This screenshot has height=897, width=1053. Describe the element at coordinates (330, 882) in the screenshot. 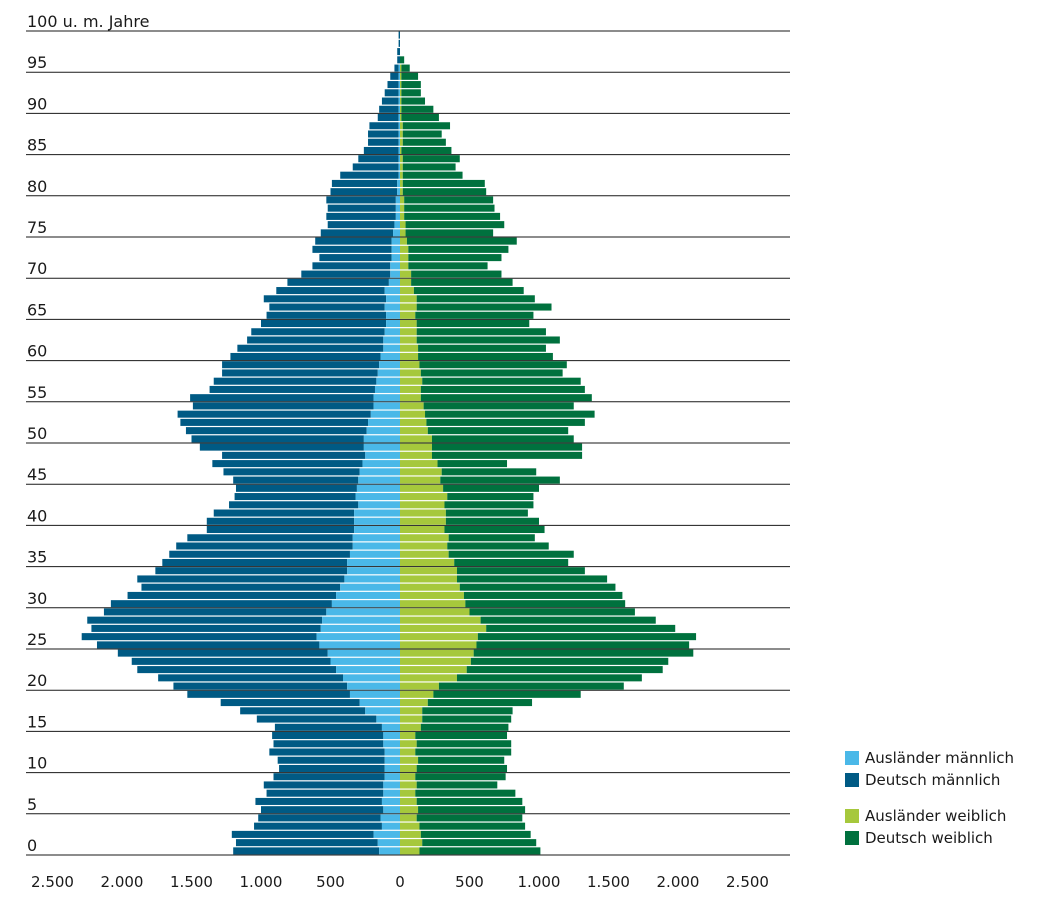

I see `x-tick-label: 500` at that location.